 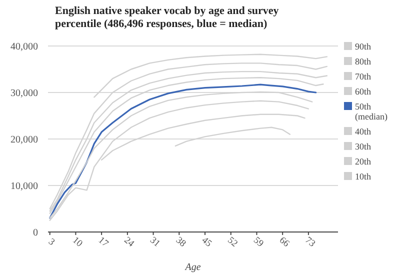 I want to click on y-tick-label: 20,000, so click(x=24, y=140).